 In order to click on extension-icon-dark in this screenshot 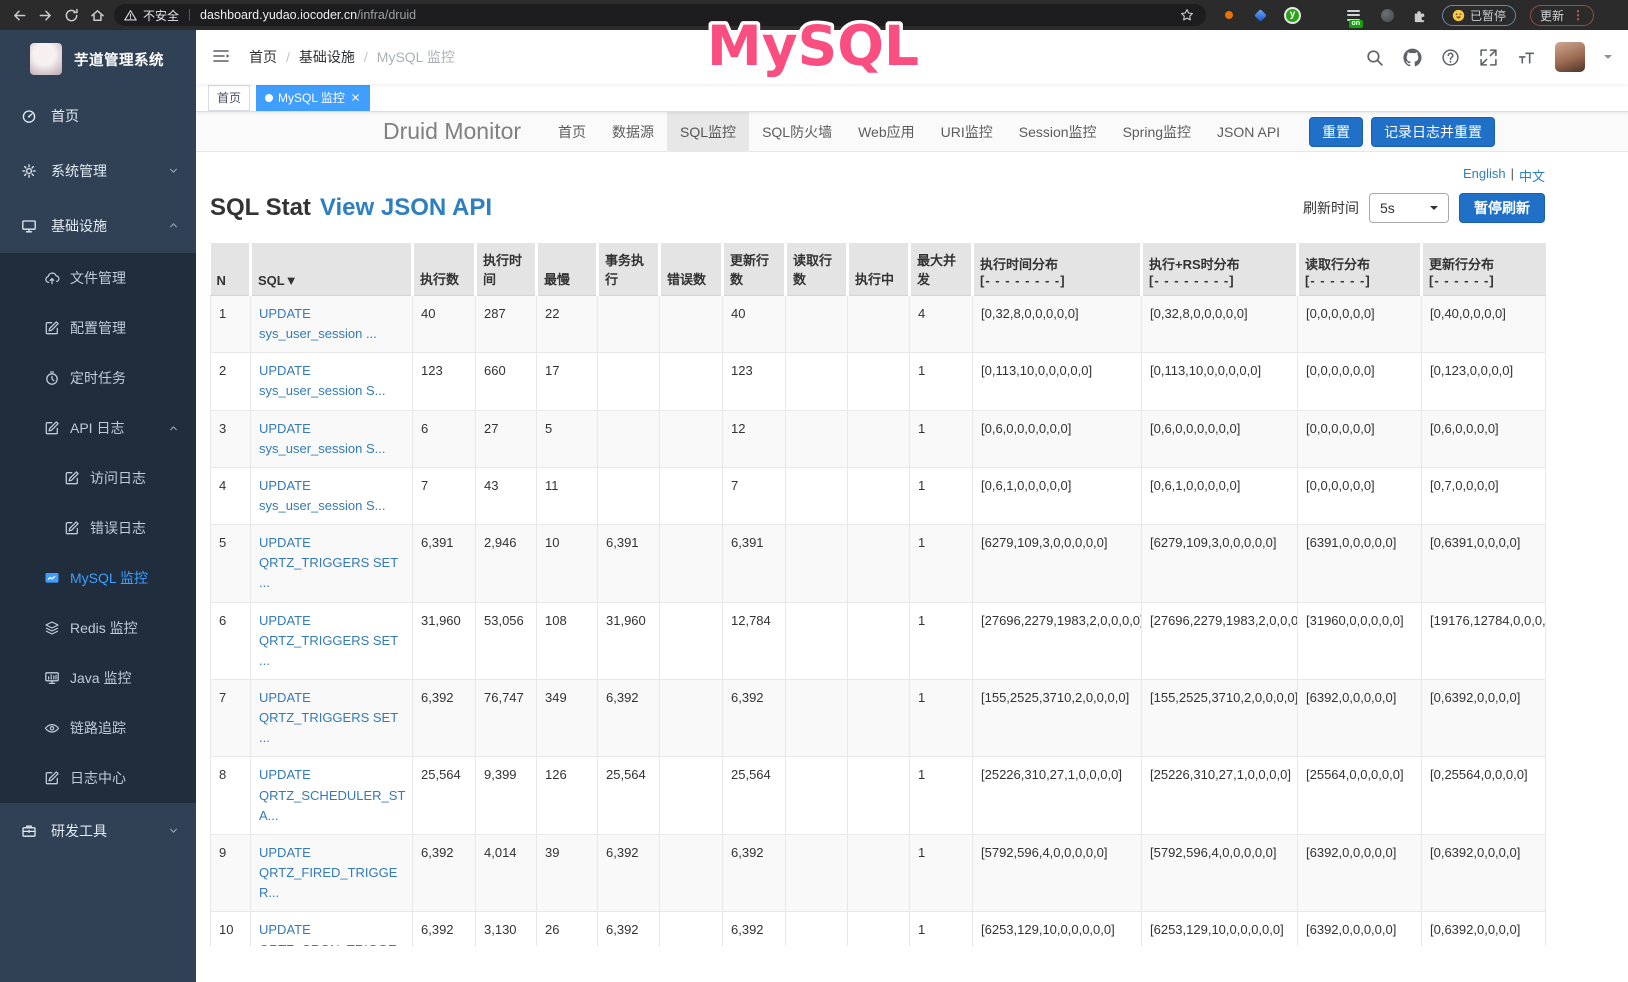, I will do `click(1387, 15)`.